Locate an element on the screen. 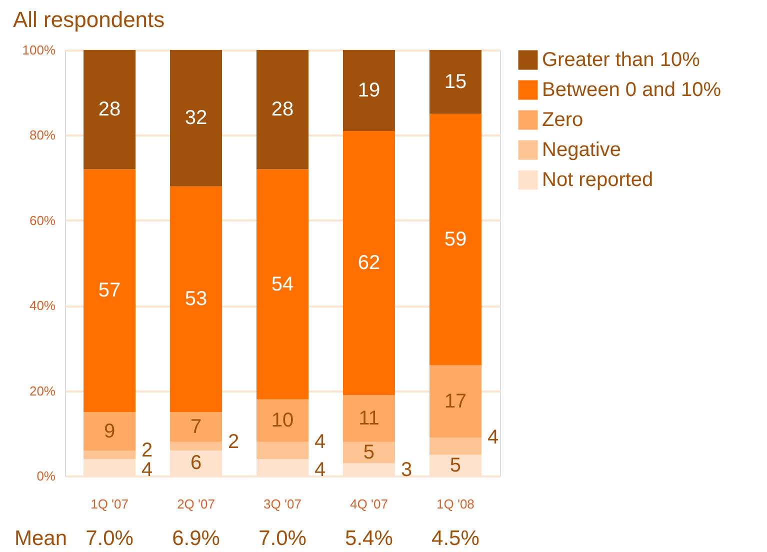 The width and height of the screenshot is (767, 552). text: 6.9% is located at coordinates (196, 538).